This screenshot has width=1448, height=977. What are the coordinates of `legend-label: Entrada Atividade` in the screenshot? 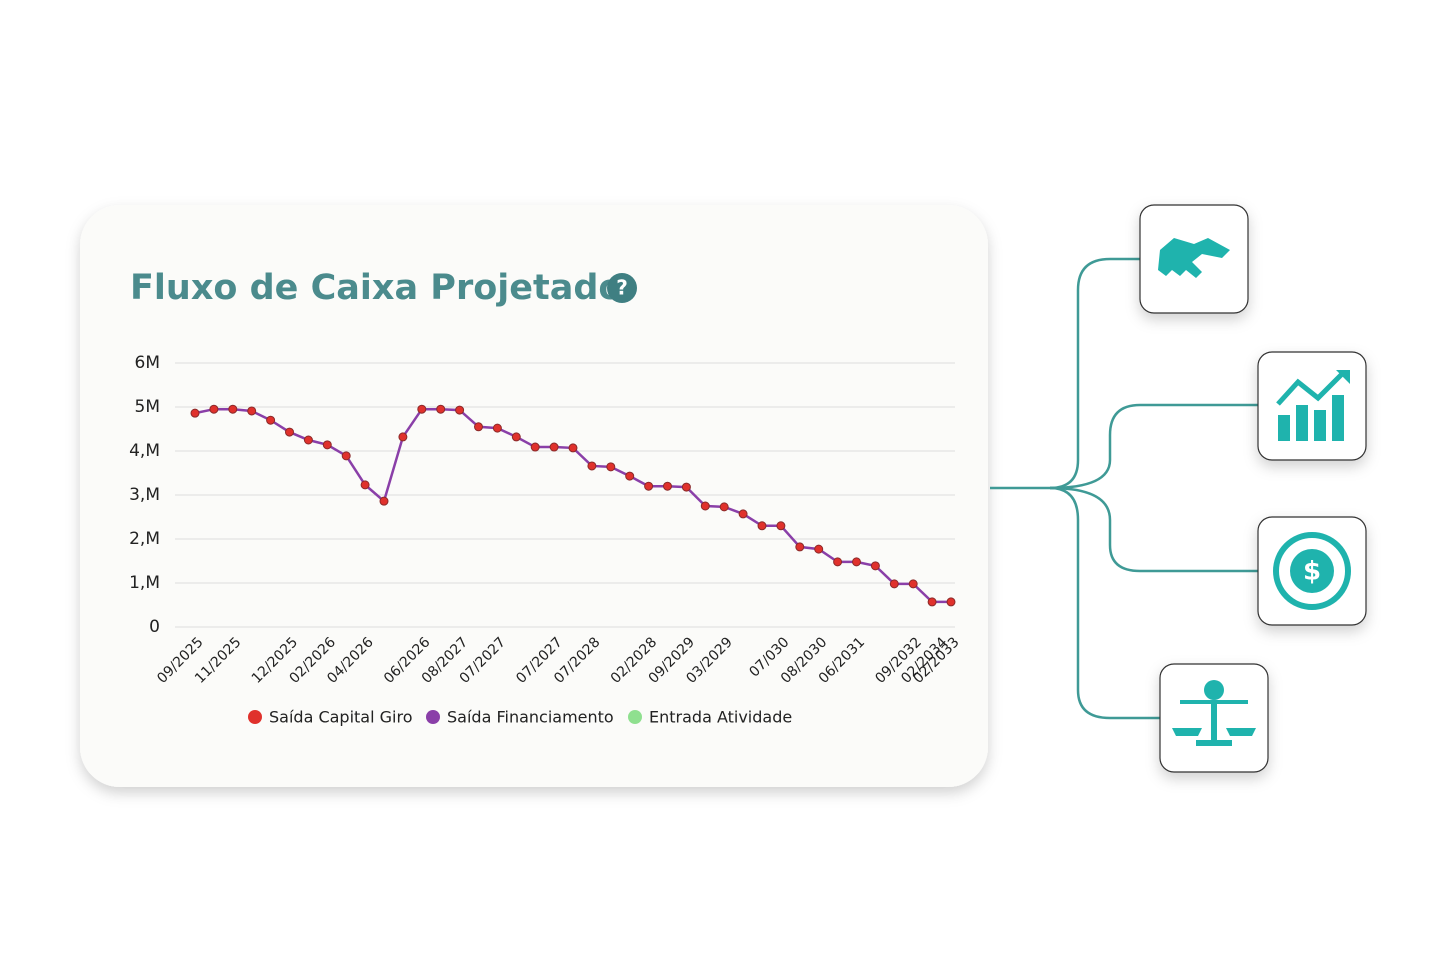 It's located at (720, 717).